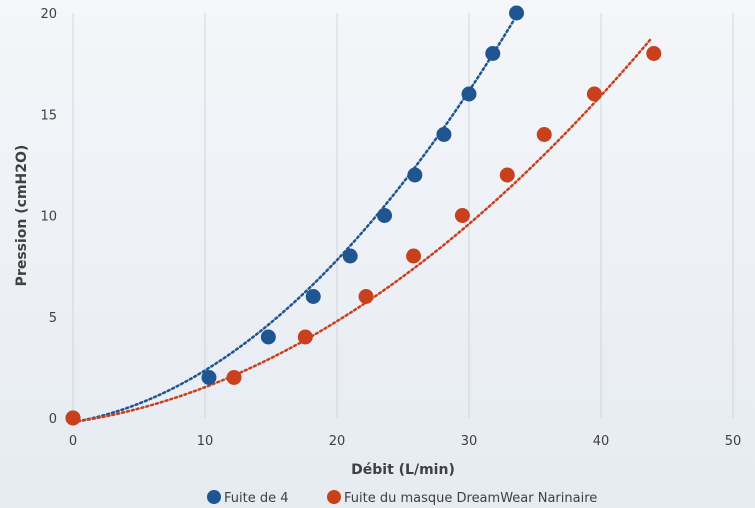 This screenshot has height=508, width=755. I want to click on legend-label-fuite-de-4: Fuite de 4, so click(256, 498).